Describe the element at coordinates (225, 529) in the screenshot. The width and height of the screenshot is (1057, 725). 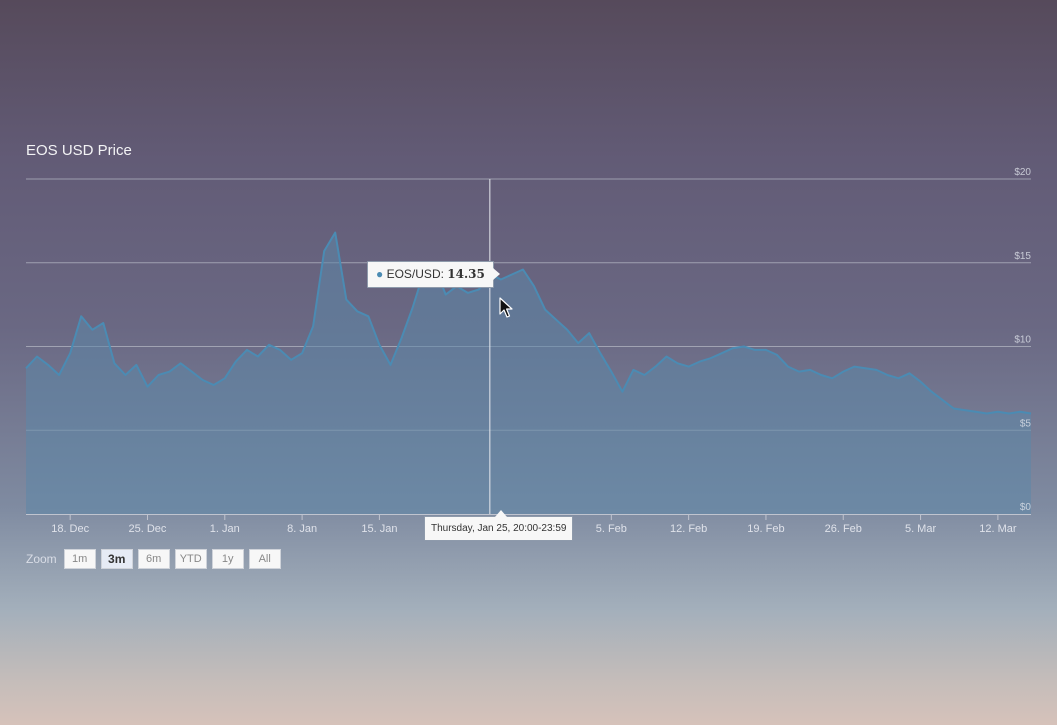
I see `x-tick-label: 1. Jan` at that location.